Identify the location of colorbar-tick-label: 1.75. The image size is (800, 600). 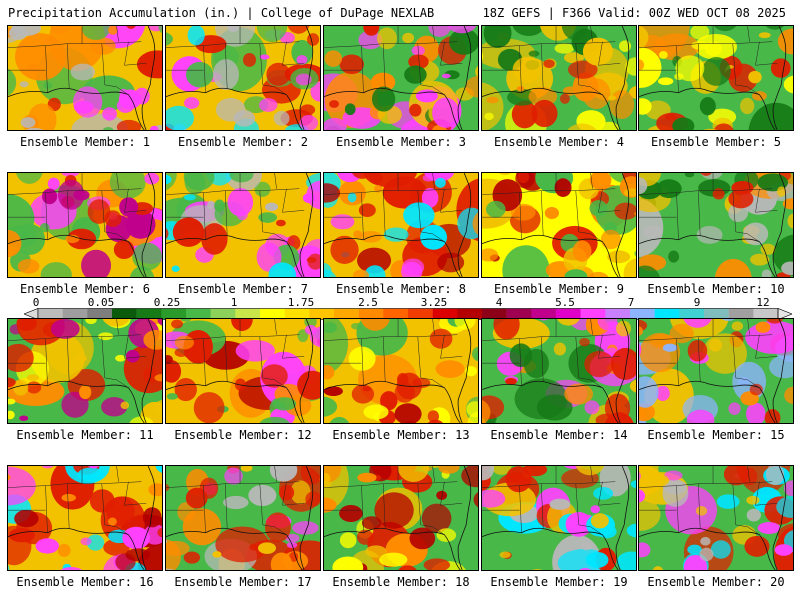
(301, 302).